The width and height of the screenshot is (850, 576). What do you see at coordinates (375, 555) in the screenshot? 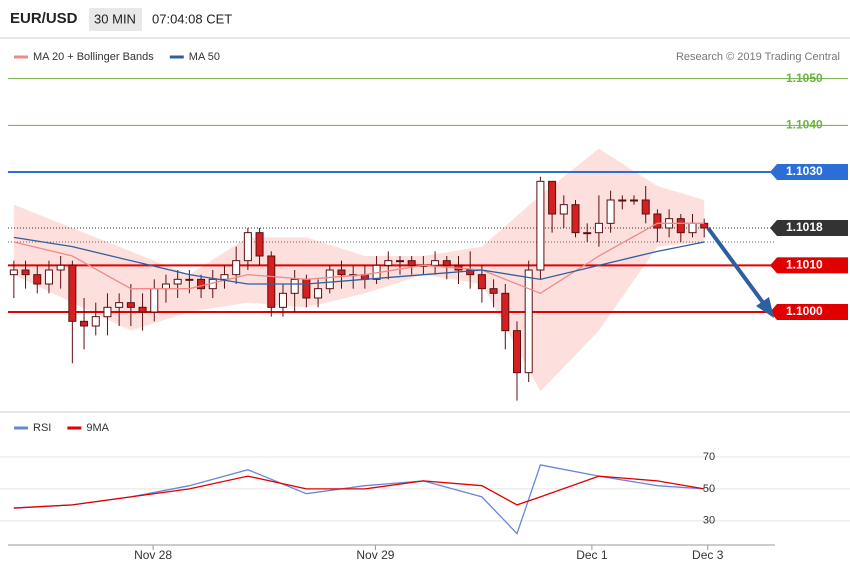
I see `x-tick-label: Nov 29` at bounding box center [375, 555].